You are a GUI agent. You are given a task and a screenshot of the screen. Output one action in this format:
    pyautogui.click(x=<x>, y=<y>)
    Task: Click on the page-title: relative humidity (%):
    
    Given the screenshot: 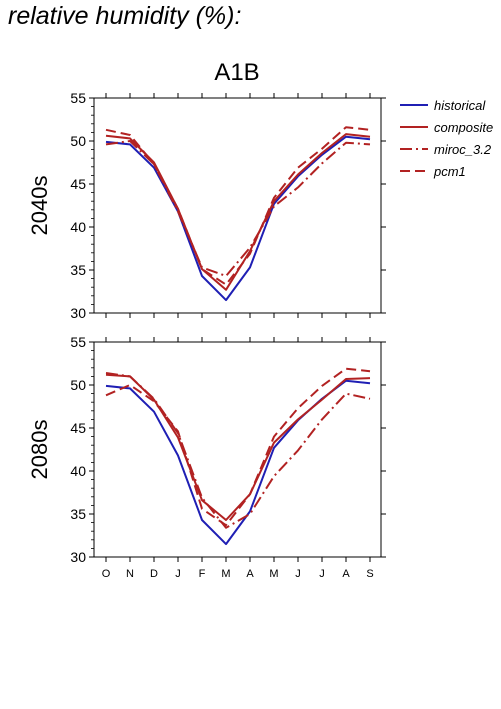 What is the action you would take?
    pyautogui.click(x=125, y=16)
    